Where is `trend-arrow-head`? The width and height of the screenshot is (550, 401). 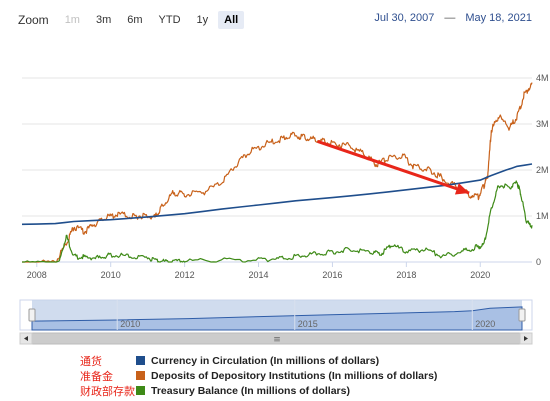
trend-arrow-head is located at coordinates (462, 189).